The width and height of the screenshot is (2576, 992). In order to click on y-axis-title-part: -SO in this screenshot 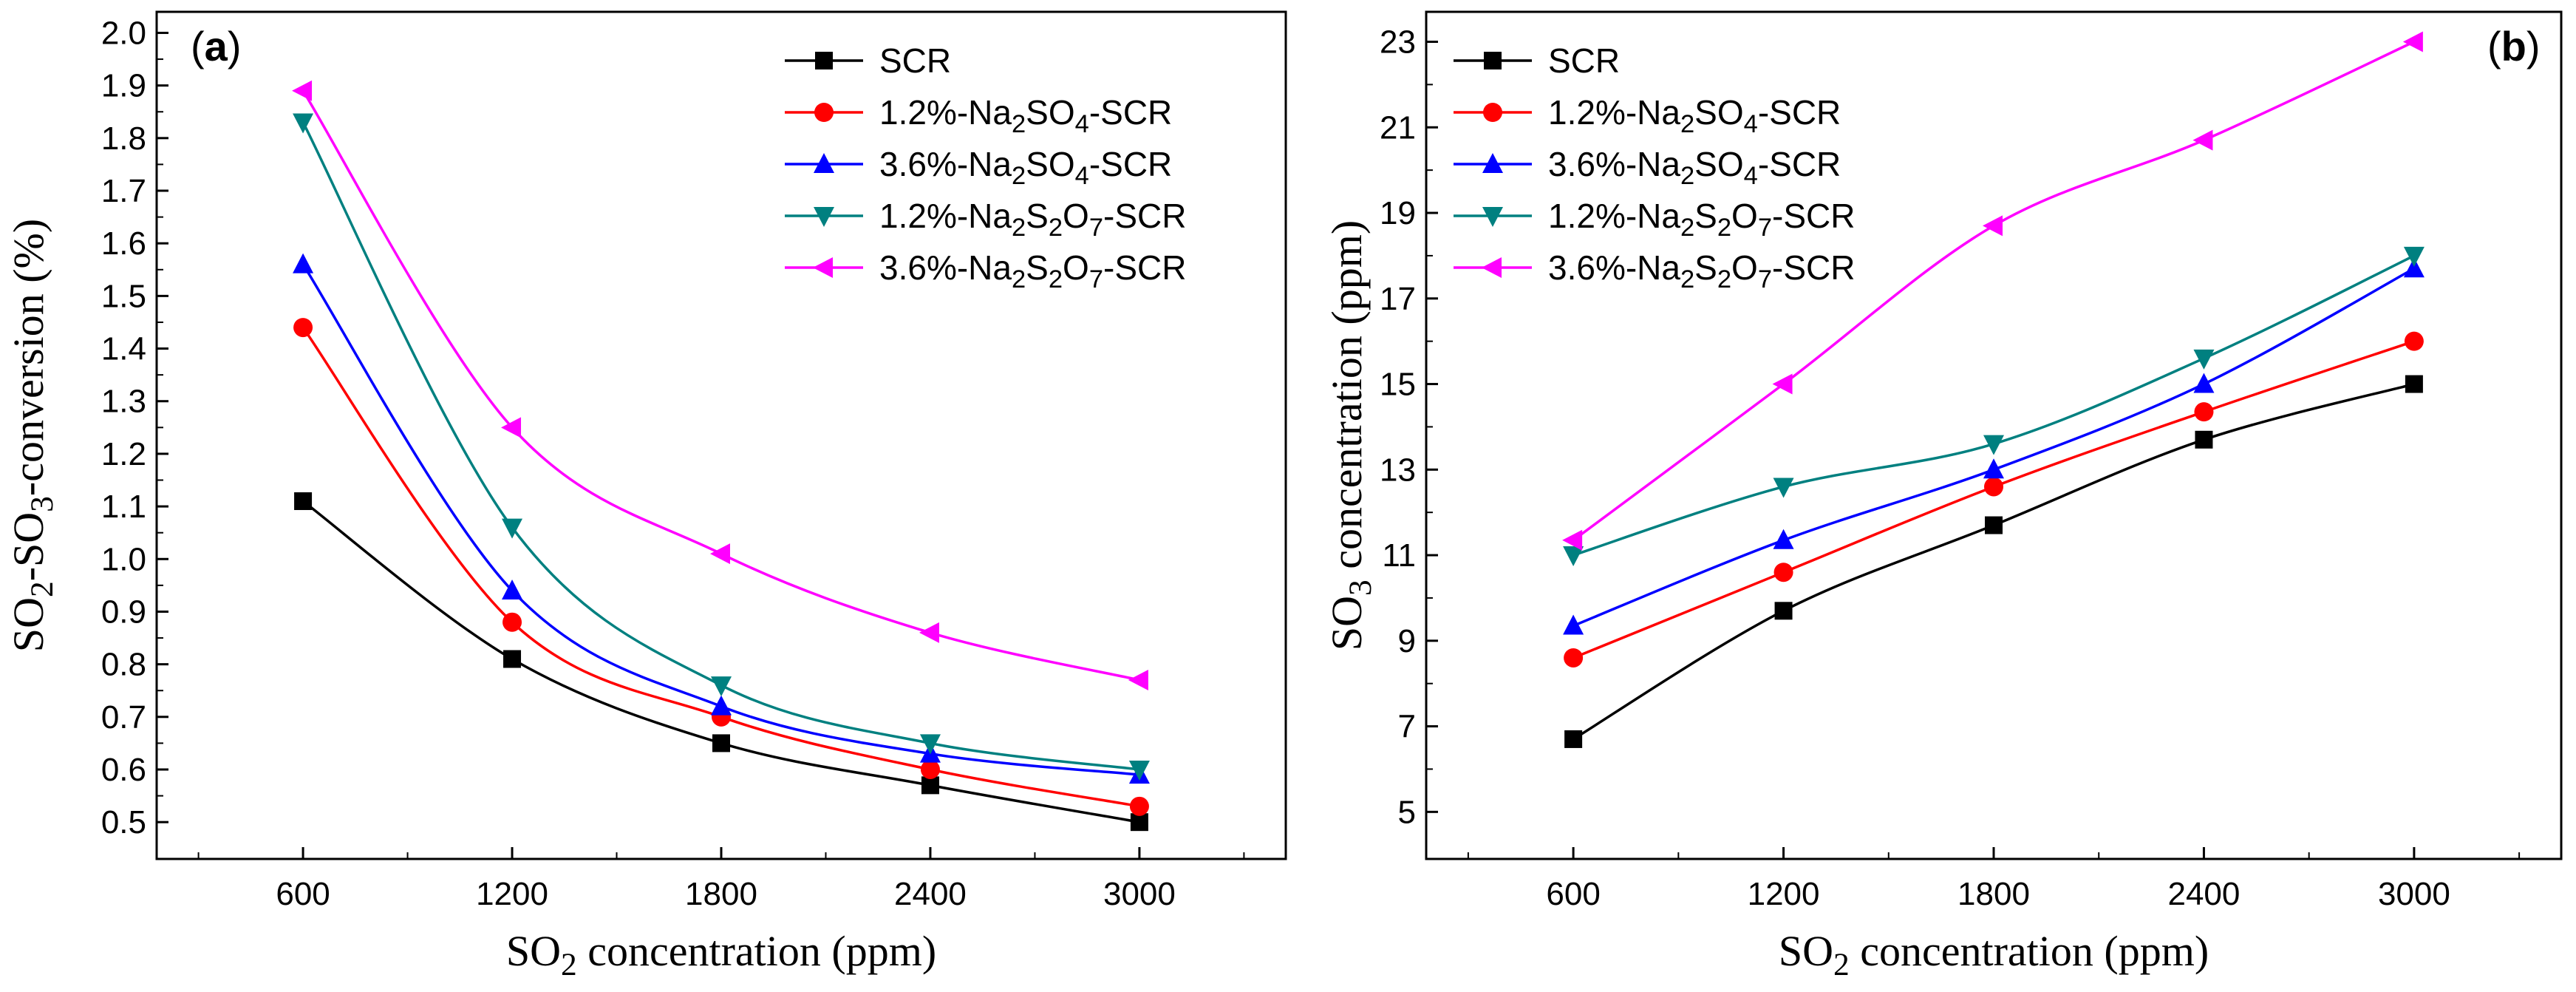, I will do `click(28, 546)`.